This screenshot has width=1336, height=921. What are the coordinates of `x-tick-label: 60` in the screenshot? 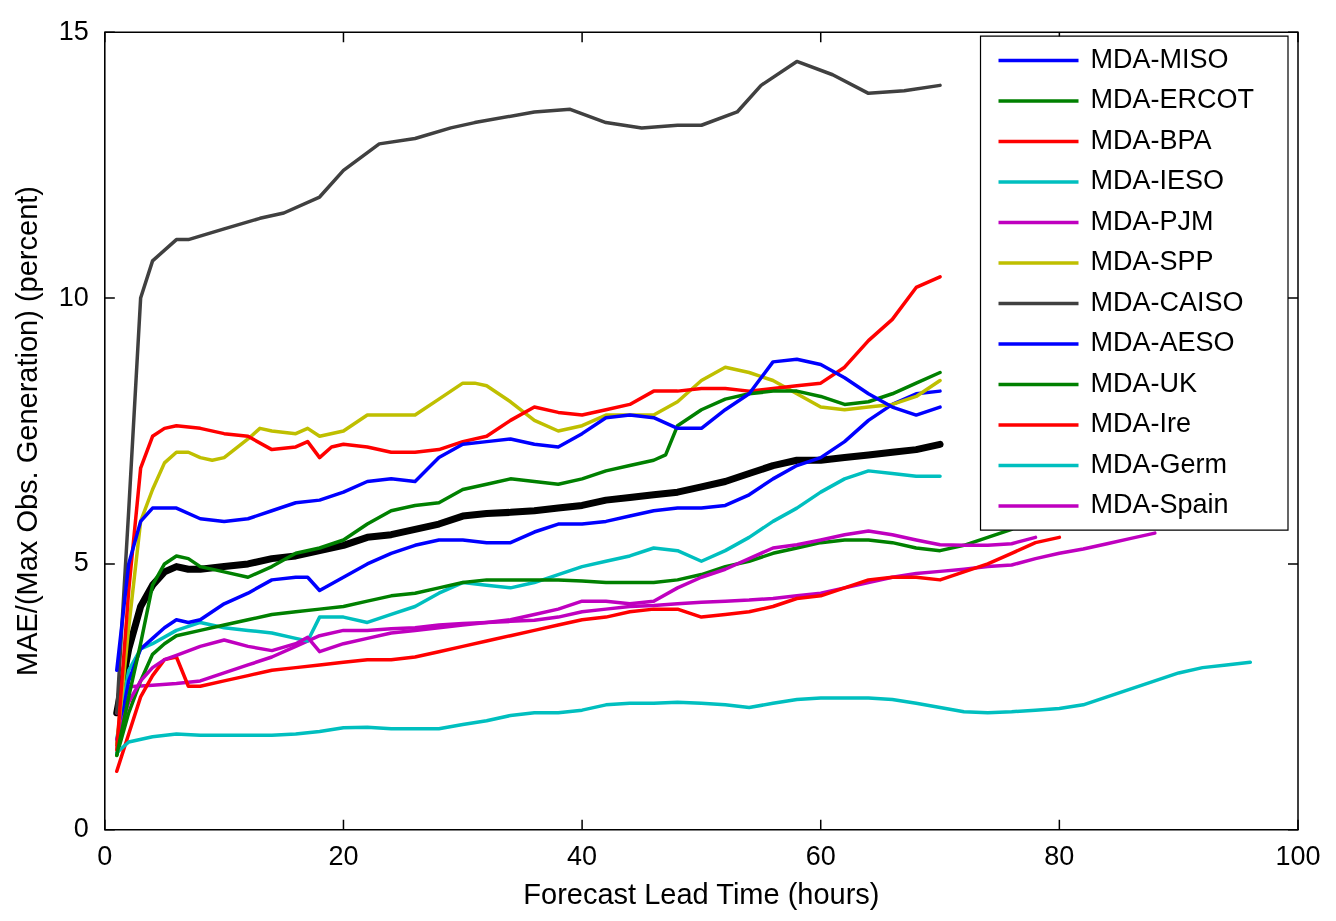 It's located at (820, 856).